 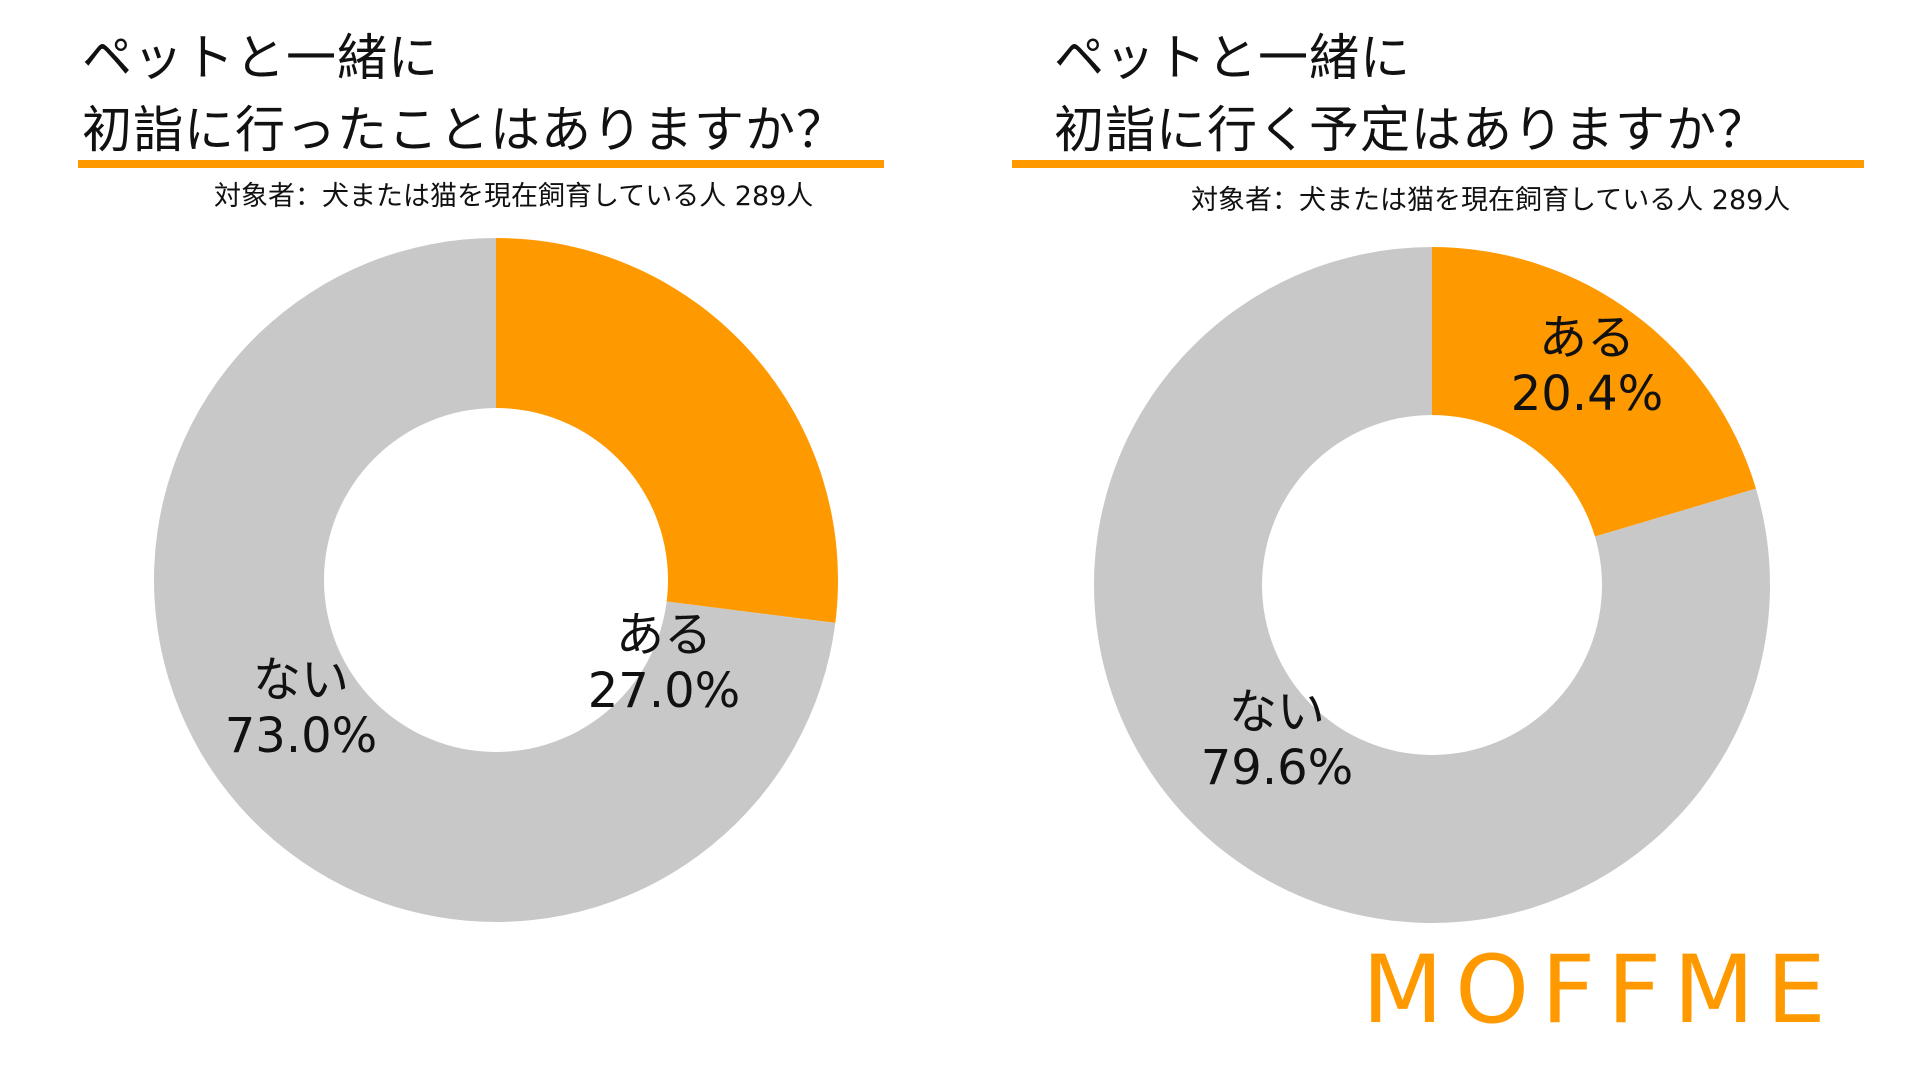 What do you see at coordinates (1491, 200) in the screenshot?
I see `chart-2-subtitle: 対象者：犬または猫を現在飼育している人 289人` at bounding box center [1491, 200].